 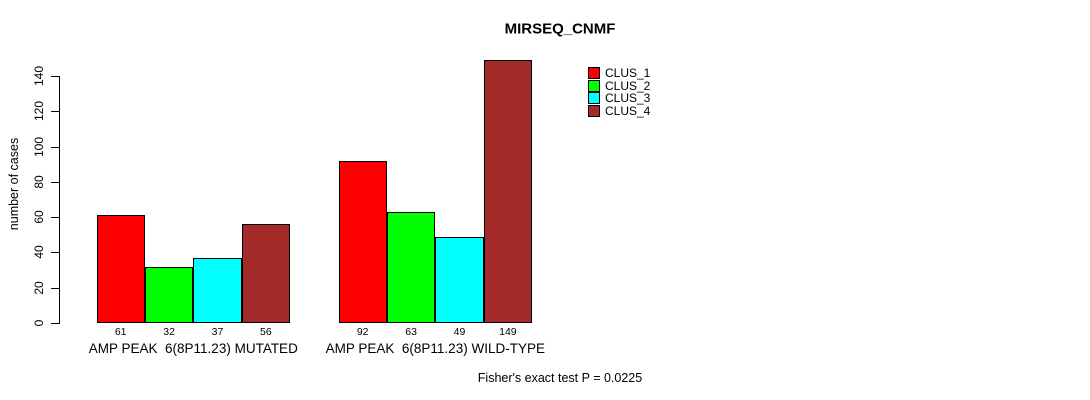 What do you see at coordinates (39, 323) in the screenshot?
I see `y-tick-label: 0` at bounding box center [39, 323].